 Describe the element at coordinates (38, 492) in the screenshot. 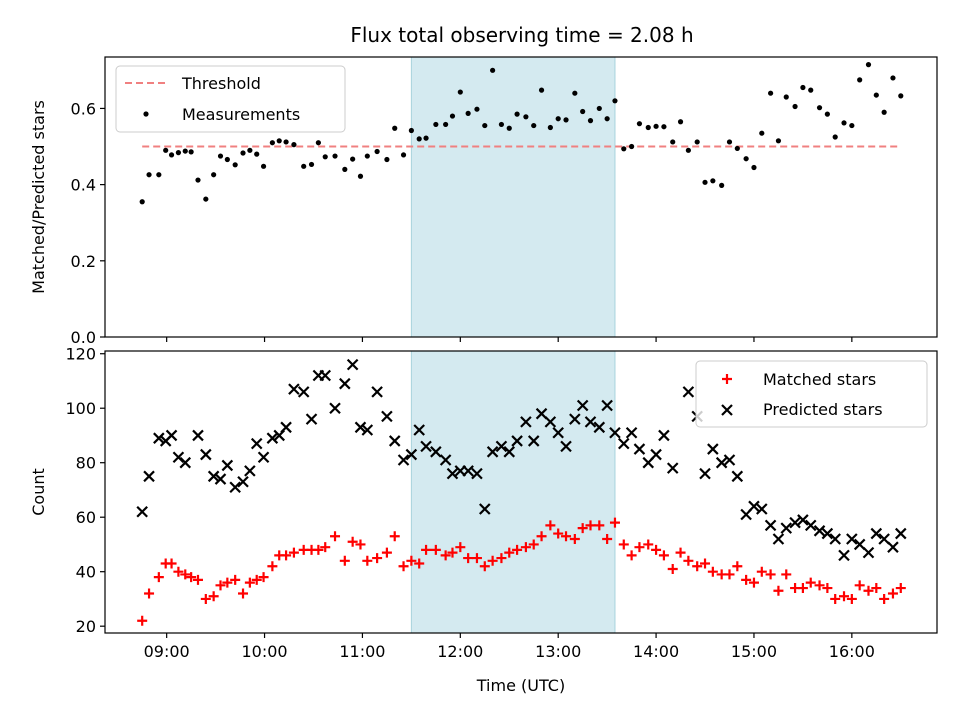

I see `bottom-y-axis-label: Count` at that location.